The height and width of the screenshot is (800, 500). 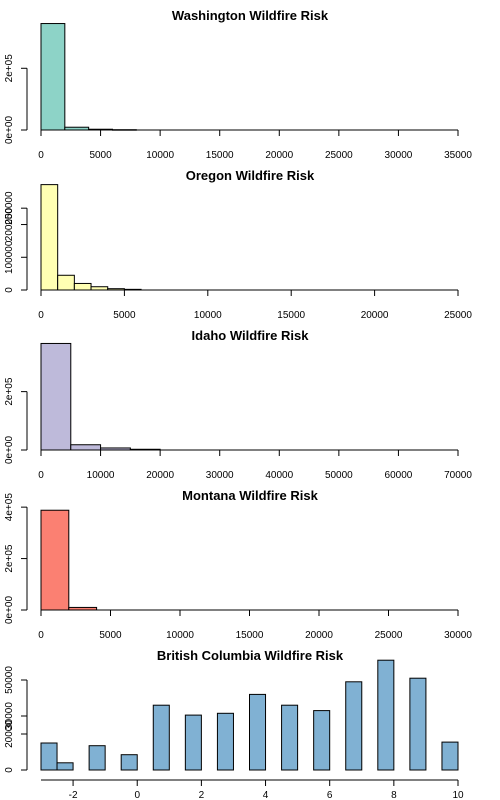 What do you see at coordinates (279, 475) in the screenshot?
I see `x-tick-label: 40000` at bounding box center [279, 475].